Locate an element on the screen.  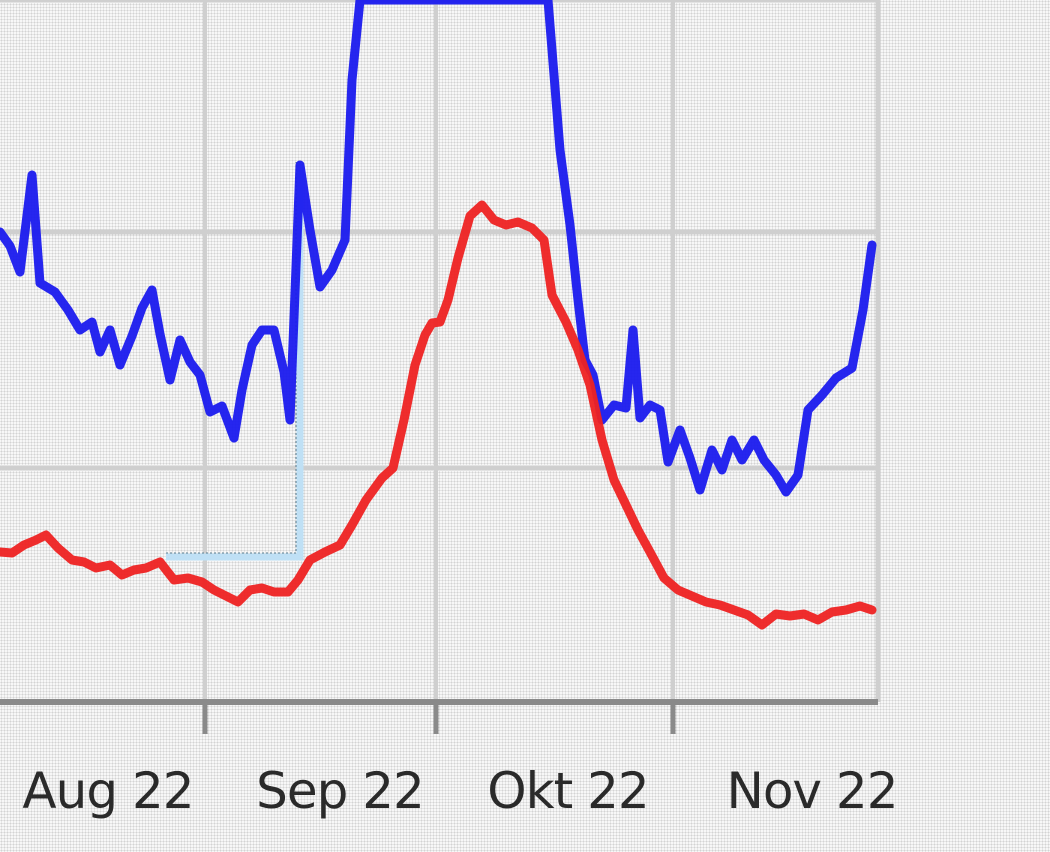
x-tick-label-3: Okt 22 is located at coordinates (567, 791).